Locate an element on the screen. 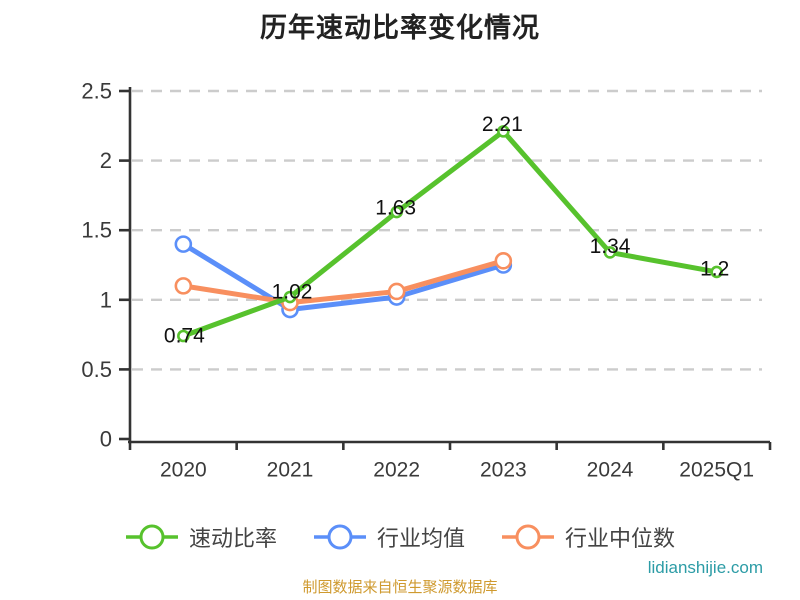  data-label-1.63: 1.63 is located at coordinates (395, 208).